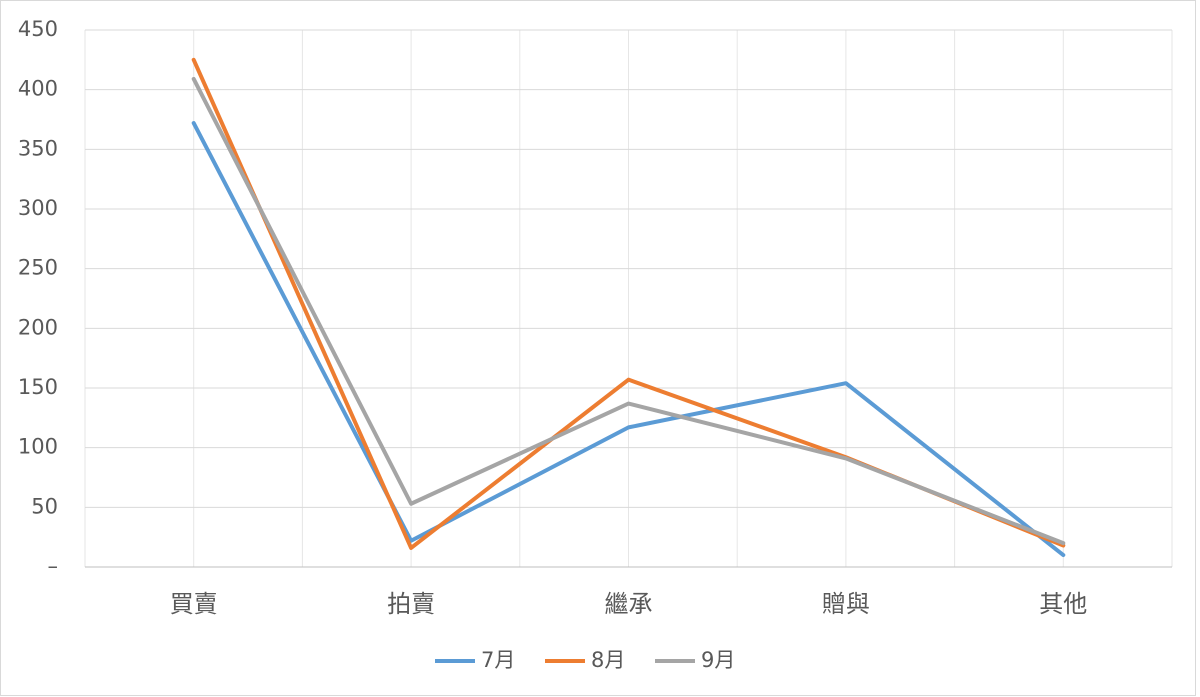  I want to click on y-tick-label: 250, so click(38, 268).